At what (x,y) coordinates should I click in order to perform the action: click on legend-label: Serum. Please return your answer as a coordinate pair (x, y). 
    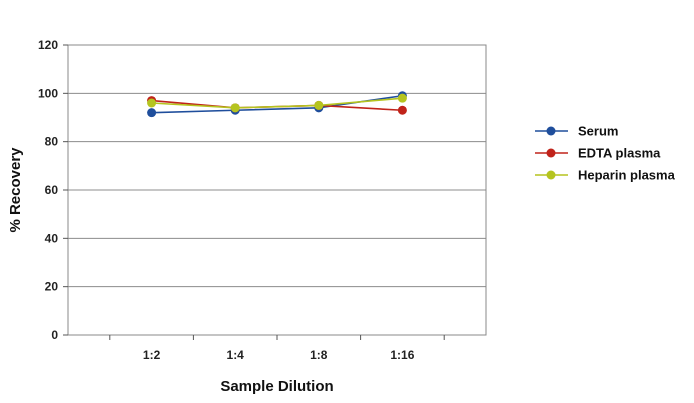
    Looking at the image, I should click on (598, 131).